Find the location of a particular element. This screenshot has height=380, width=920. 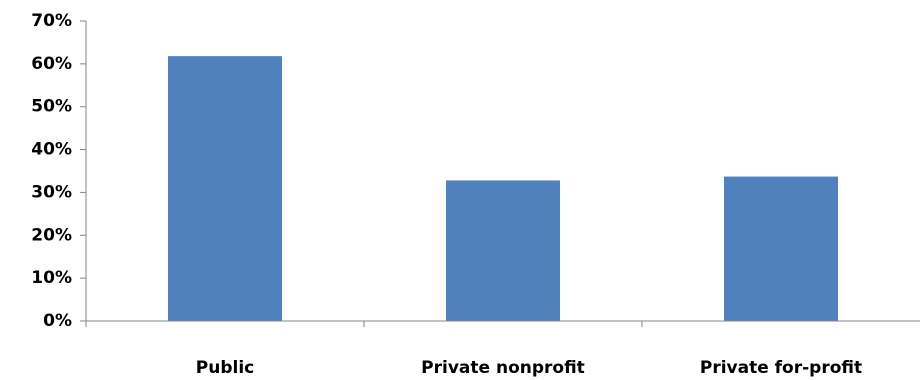

y-tick-label: 10% is located at coordinates (51, 278).